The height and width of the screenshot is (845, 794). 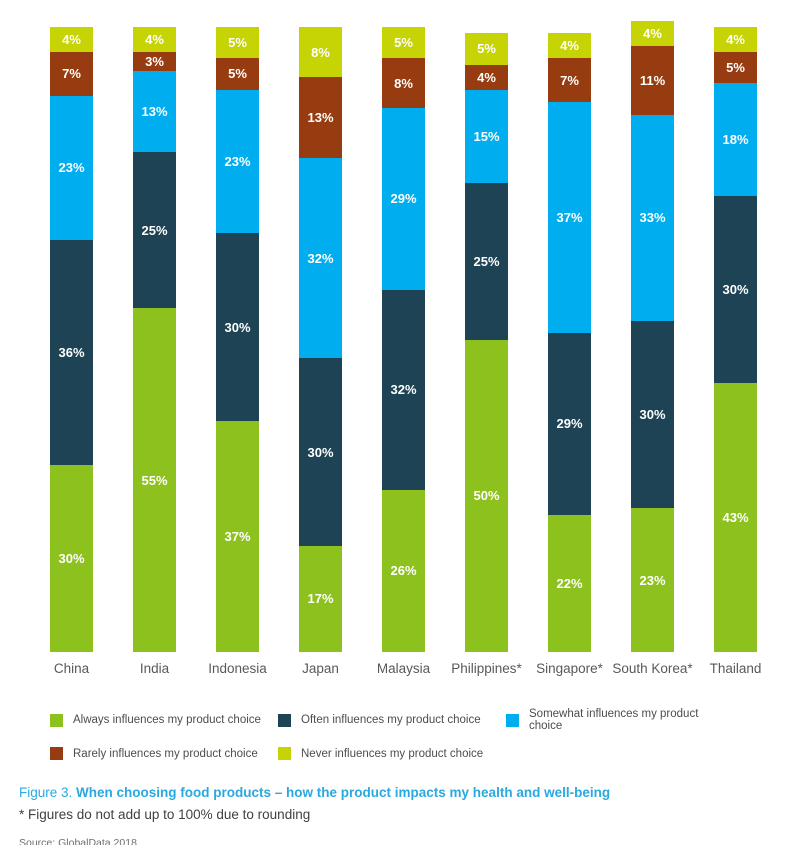 I want to click on category-label: Thailand, so click(x=735, y=668).